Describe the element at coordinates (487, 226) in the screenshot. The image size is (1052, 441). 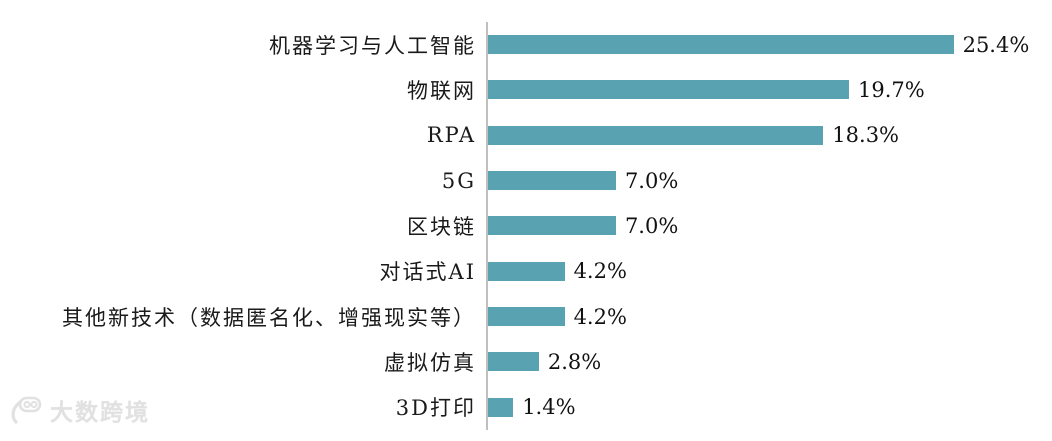
I see `y-axis-line` at that location.